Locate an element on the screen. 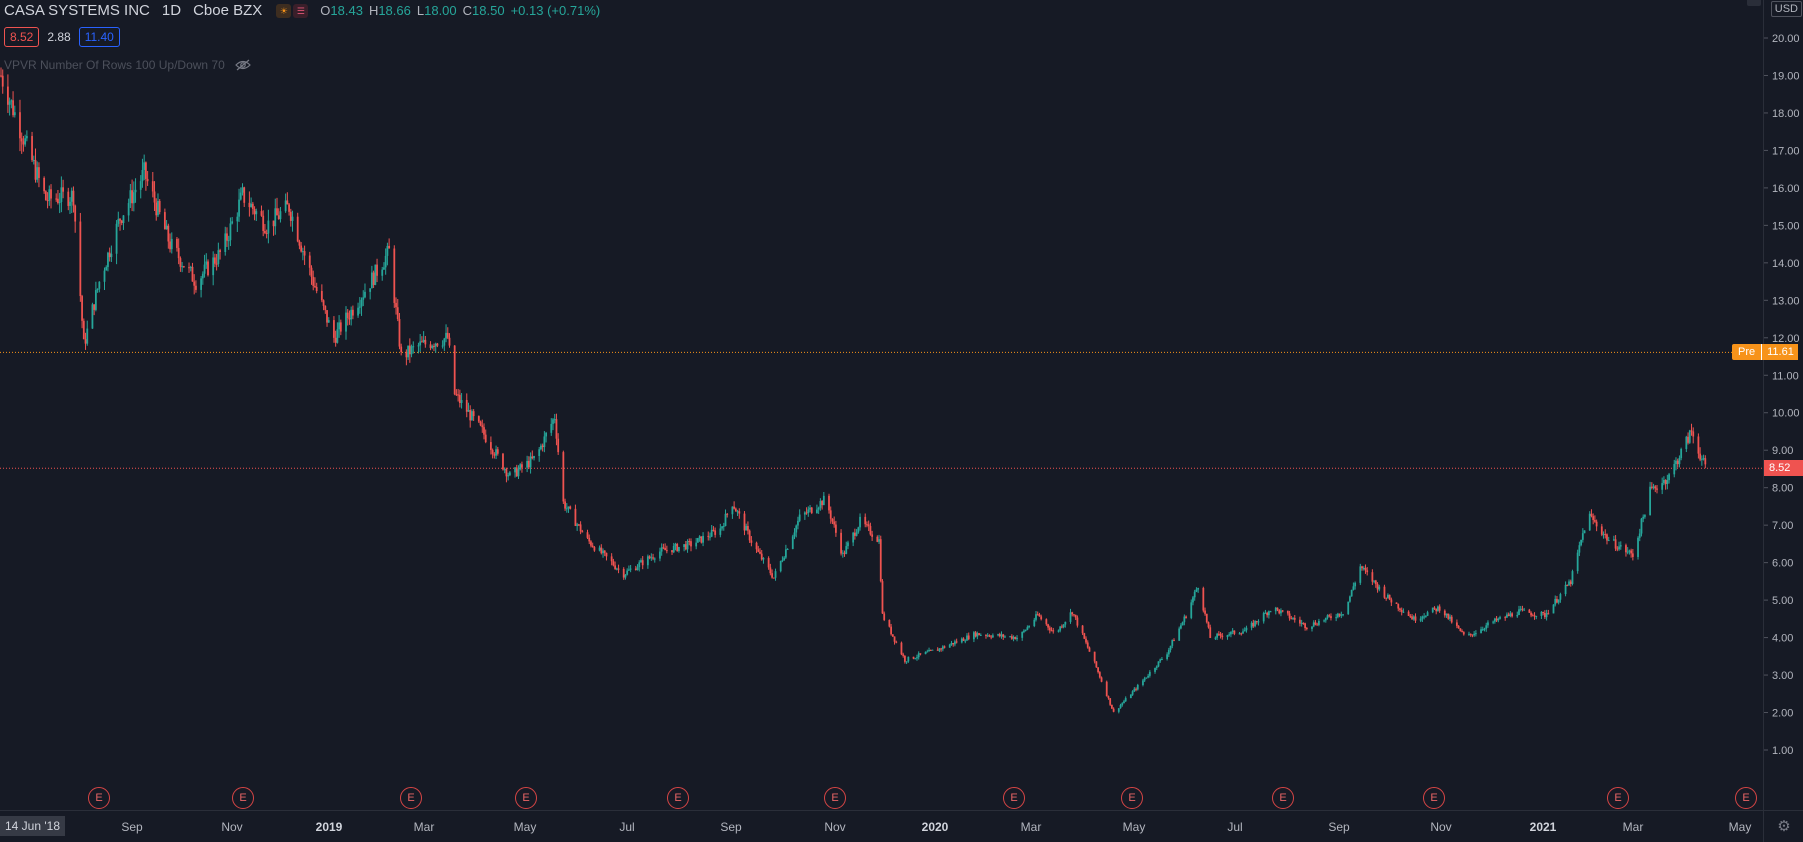 The height and width of the screenshot is (842, 1803). ask-price: 11.40 is located at coordinates (99, 37).